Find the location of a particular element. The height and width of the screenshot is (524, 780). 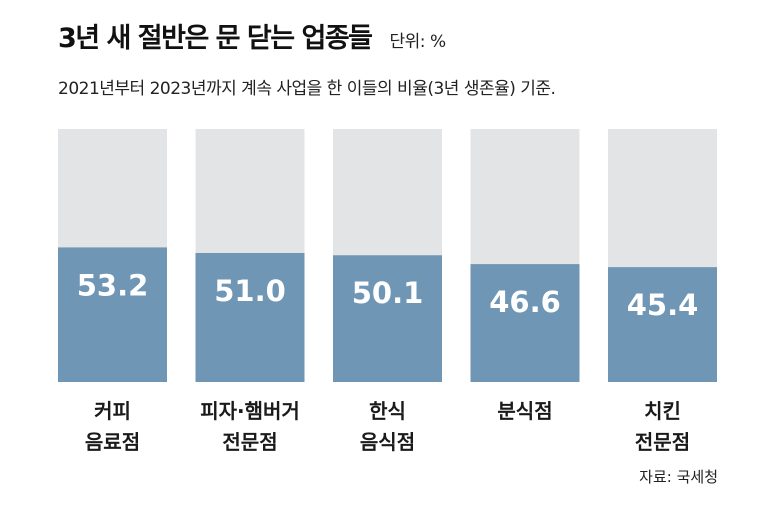

title-row: 3년 새 절반은 문 닫는 업종들 단위: % is located at coordinates (252, 35).